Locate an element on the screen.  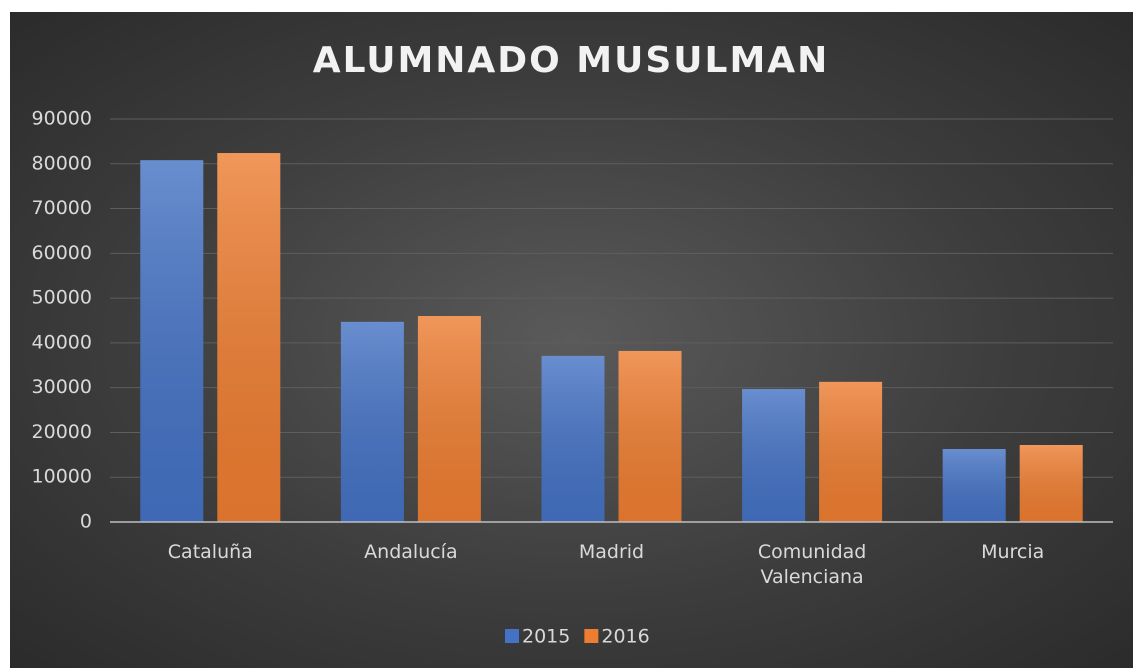
y-tick-label: 0 is located at coordinates (86, 522).